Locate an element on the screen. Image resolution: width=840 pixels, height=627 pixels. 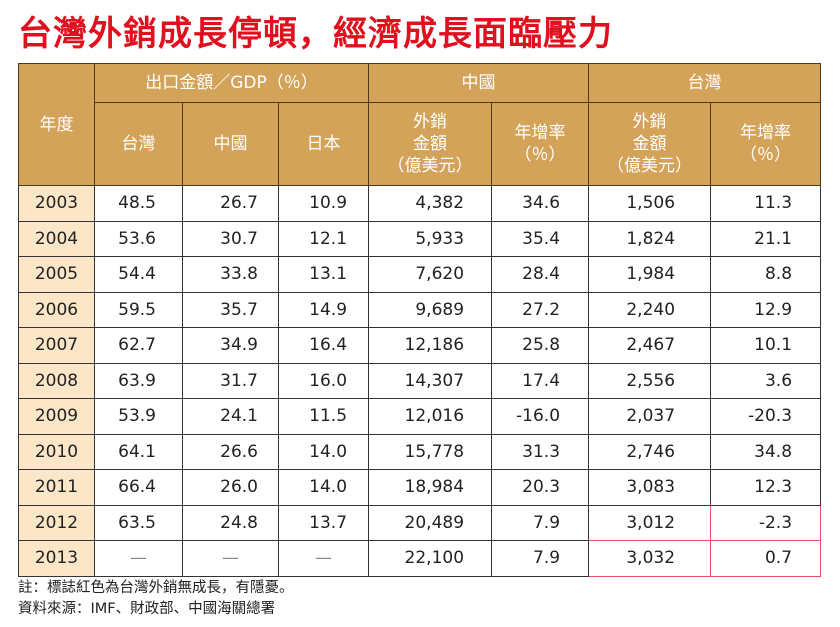
cell-cn-exp: 20,489 is located at coordinates (430, 522).